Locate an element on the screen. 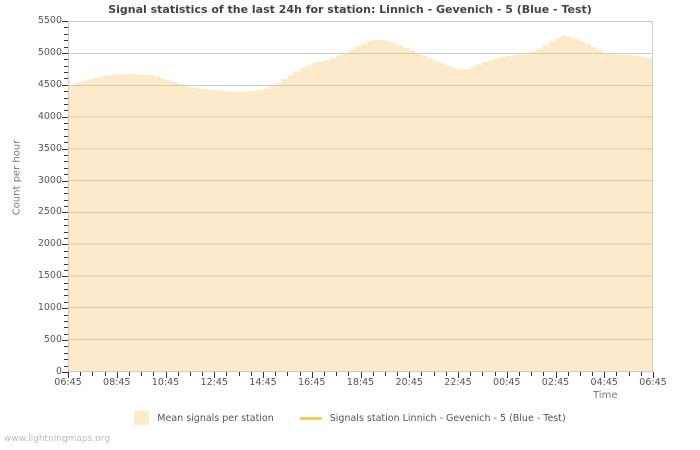 The image size is (700, 450). x-axis-title: Time is located at coordinates (605, 395).